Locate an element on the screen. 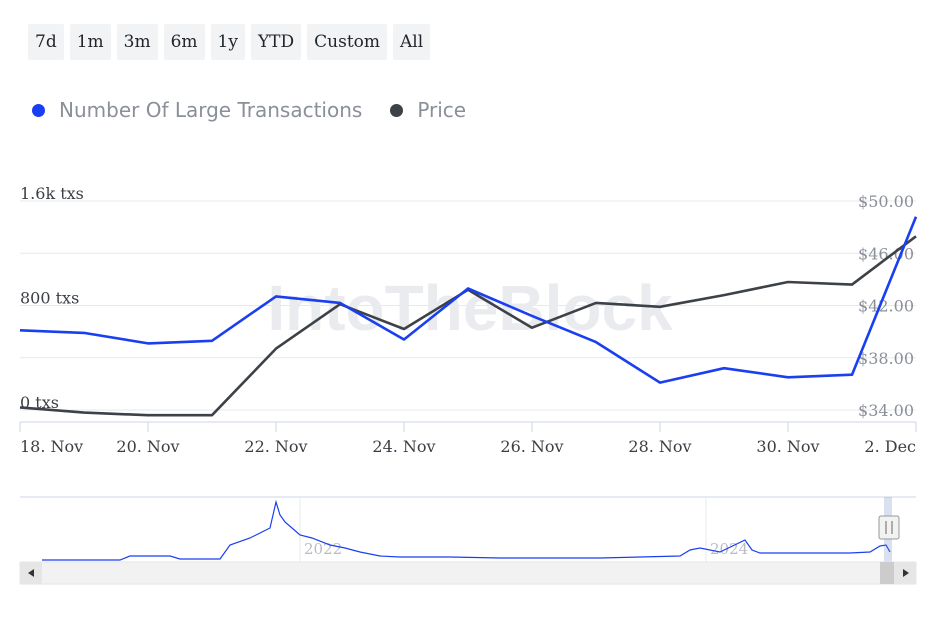 The height and width of the screenshot is (620, 934). range-button-custom: Custom is located at coordinates (347, 42).